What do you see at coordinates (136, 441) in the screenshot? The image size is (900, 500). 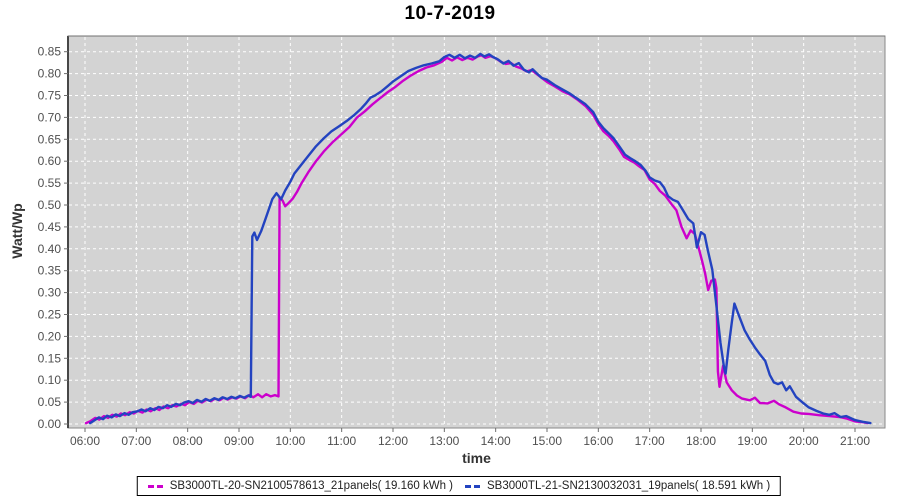 I see `x-tick-label: 07:00` at bounding box center [136, 441].